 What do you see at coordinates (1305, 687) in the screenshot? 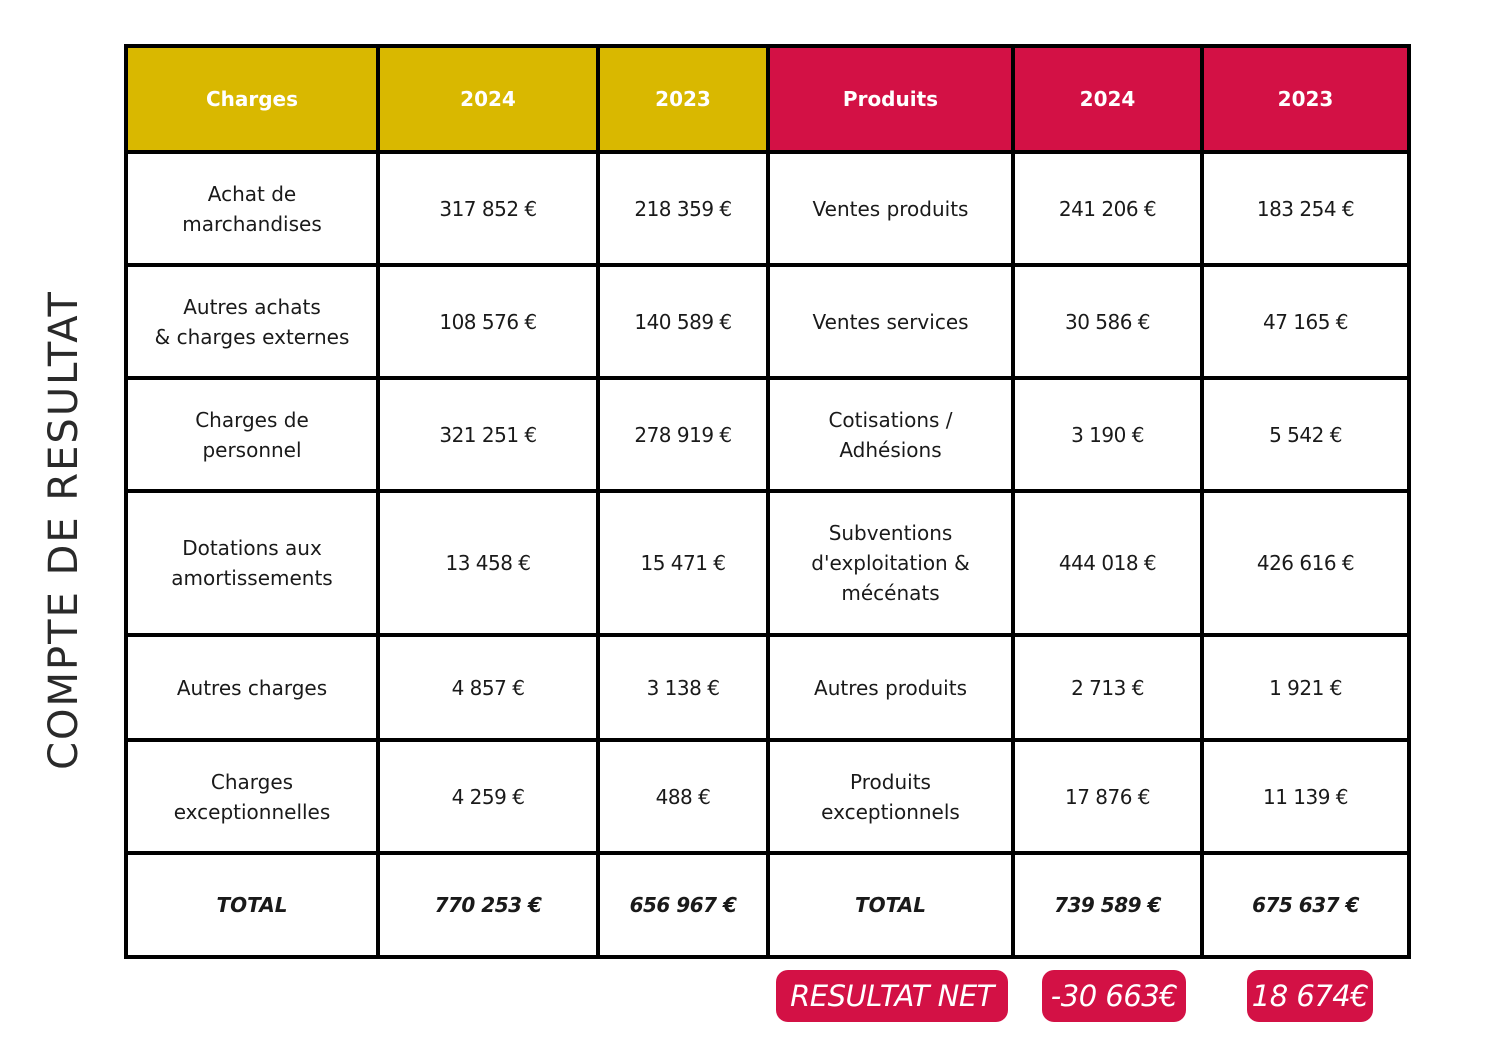
I see `produit-2023: 1 921 €` at bounding box center [1305, 687].